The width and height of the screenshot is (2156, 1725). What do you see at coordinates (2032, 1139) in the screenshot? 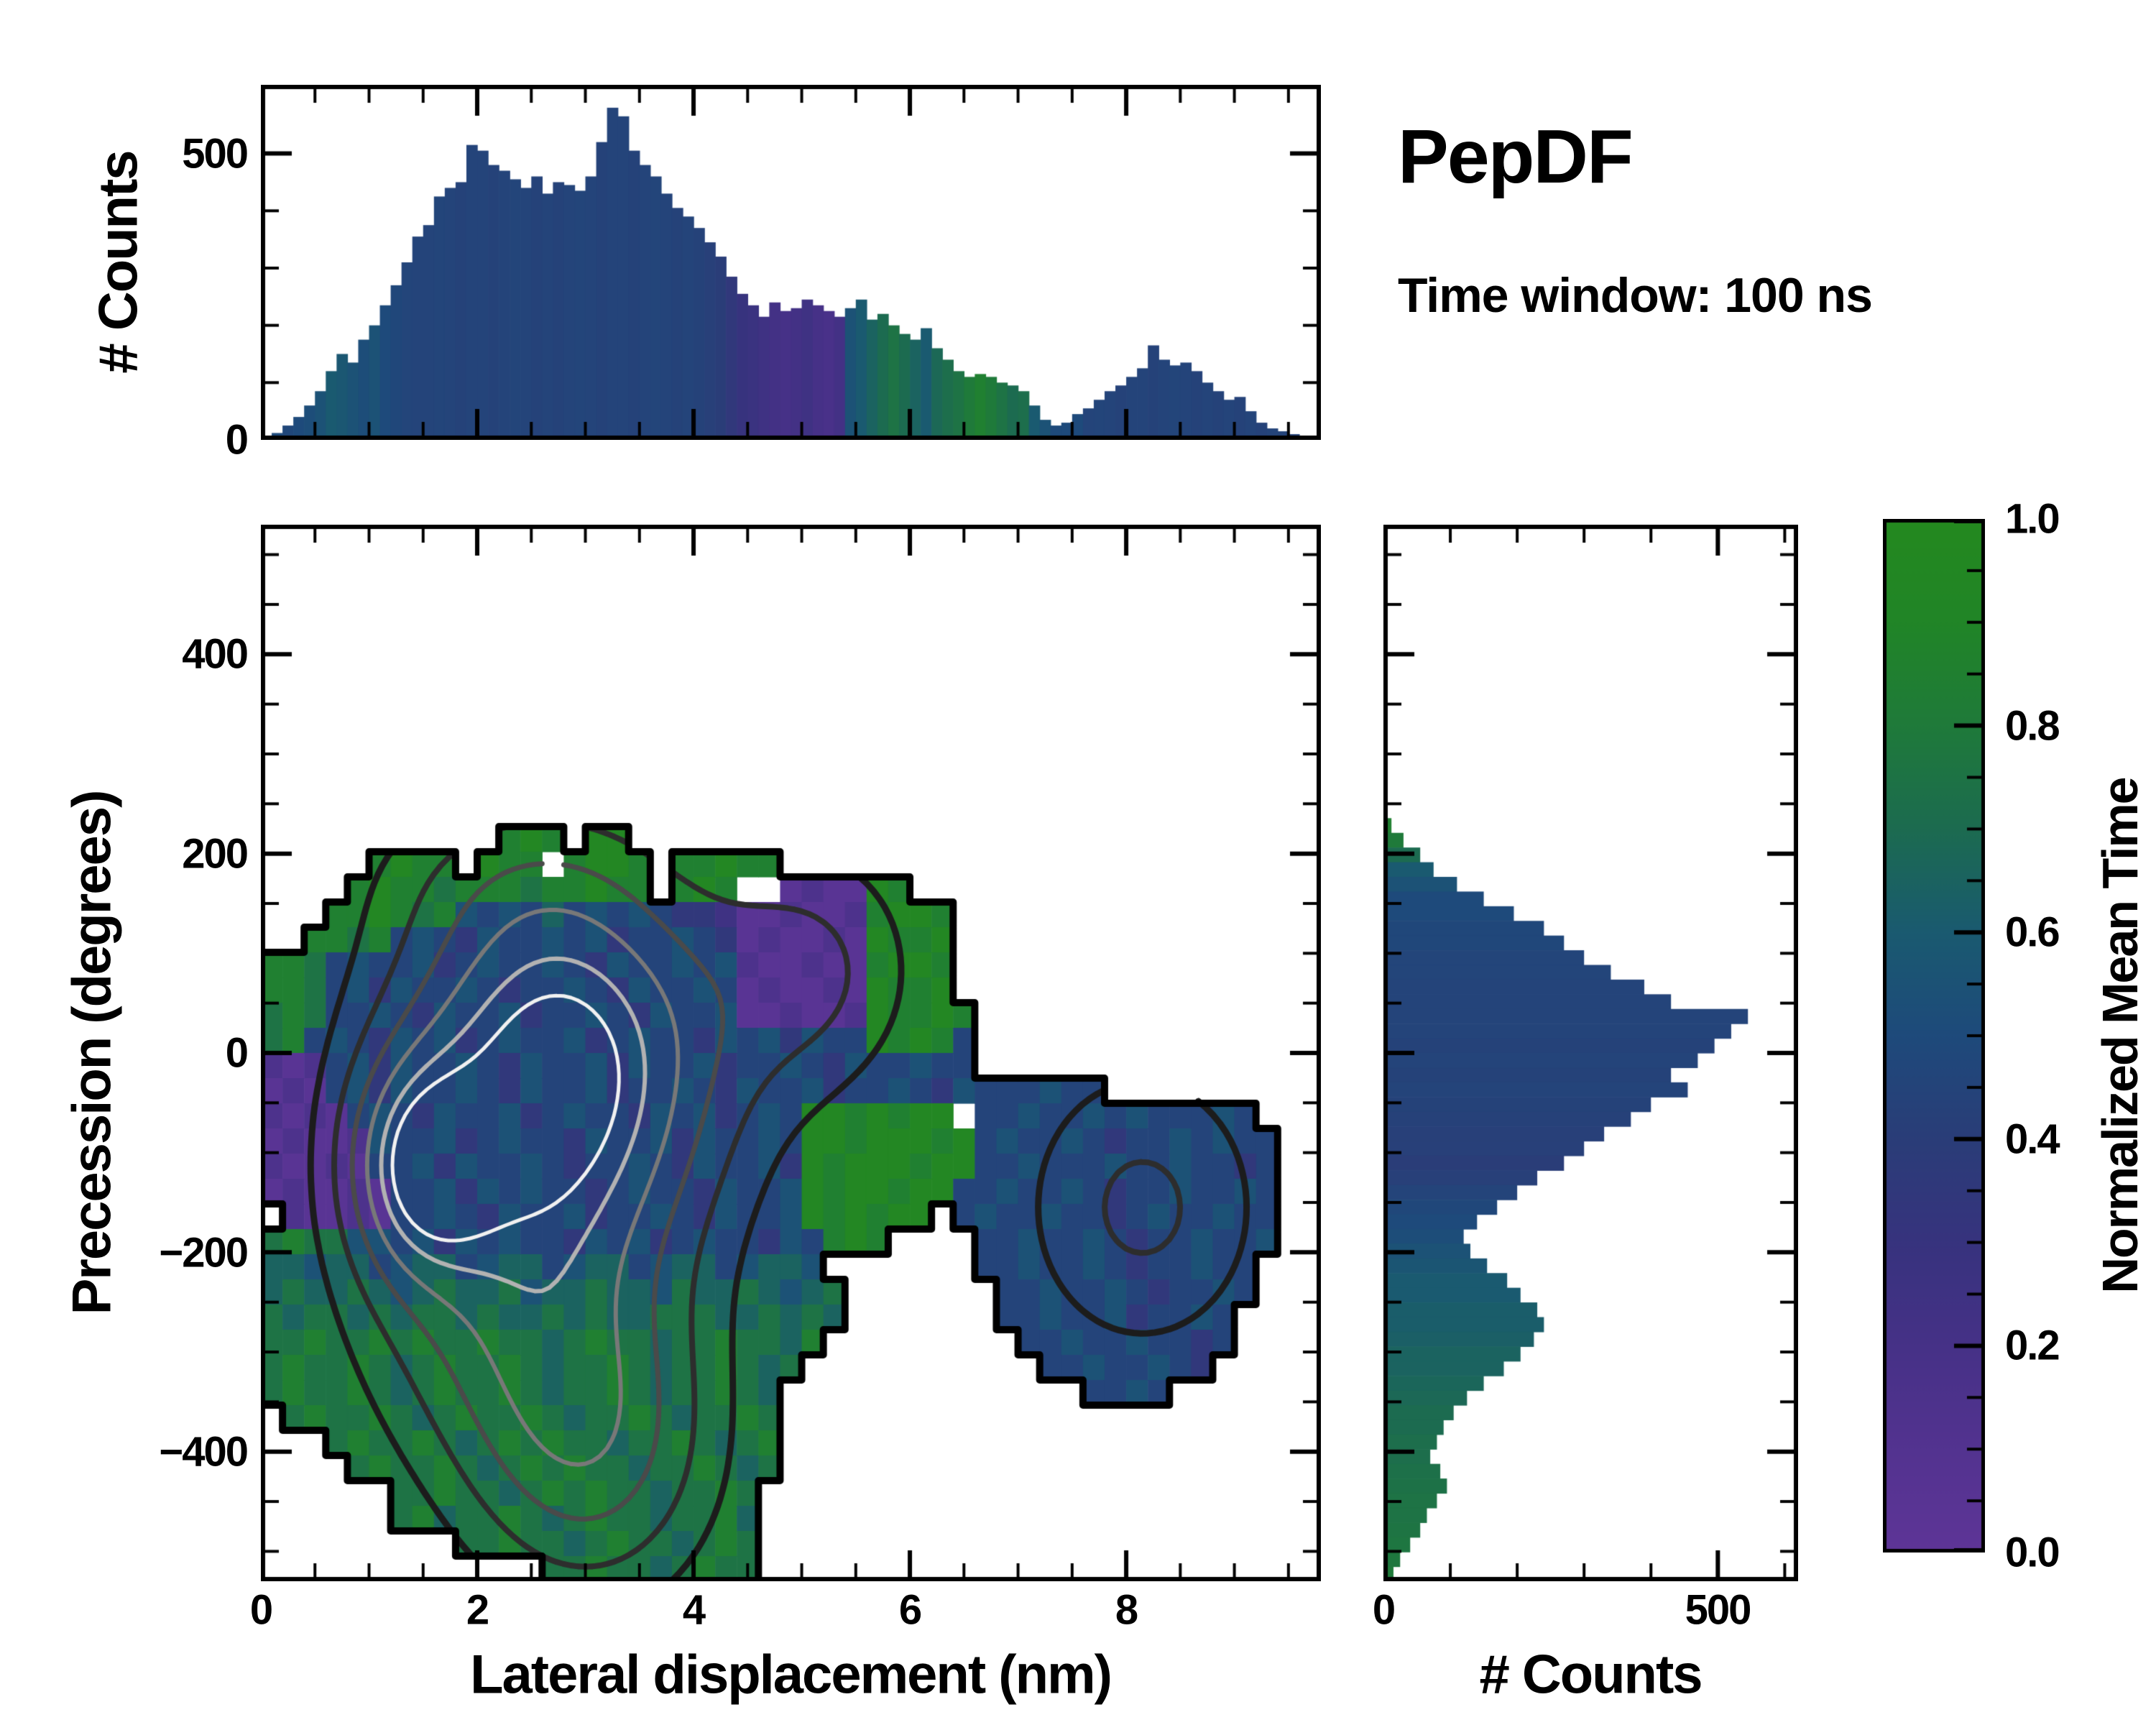
I see `colorbar-tick-0.4: 0.4` at bounding box center [2032, 1139].